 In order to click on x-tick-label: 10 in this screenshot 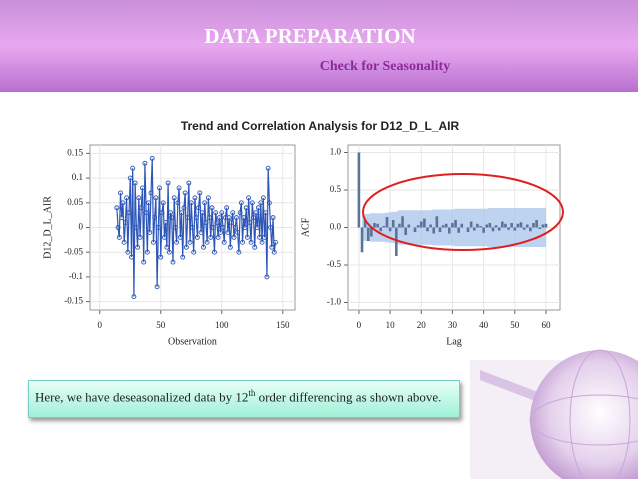, I will do `click(391, 325)`.